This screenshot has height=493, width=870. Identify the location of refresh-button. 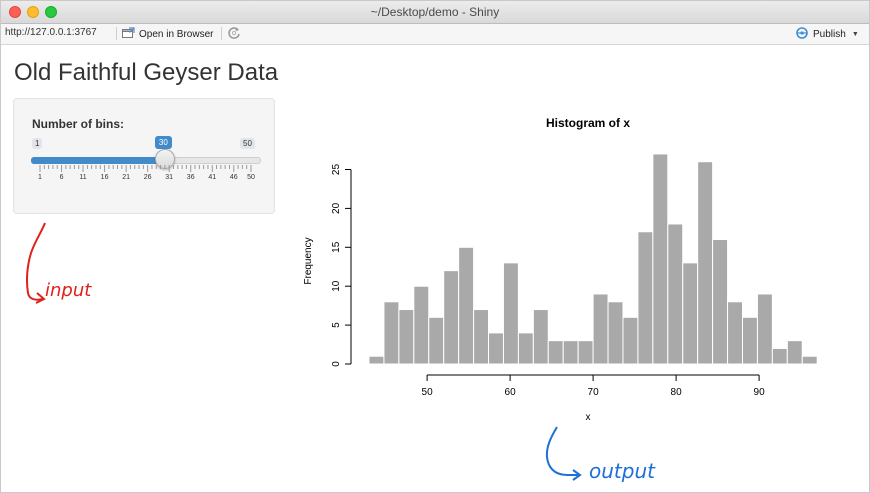
(234, 35).